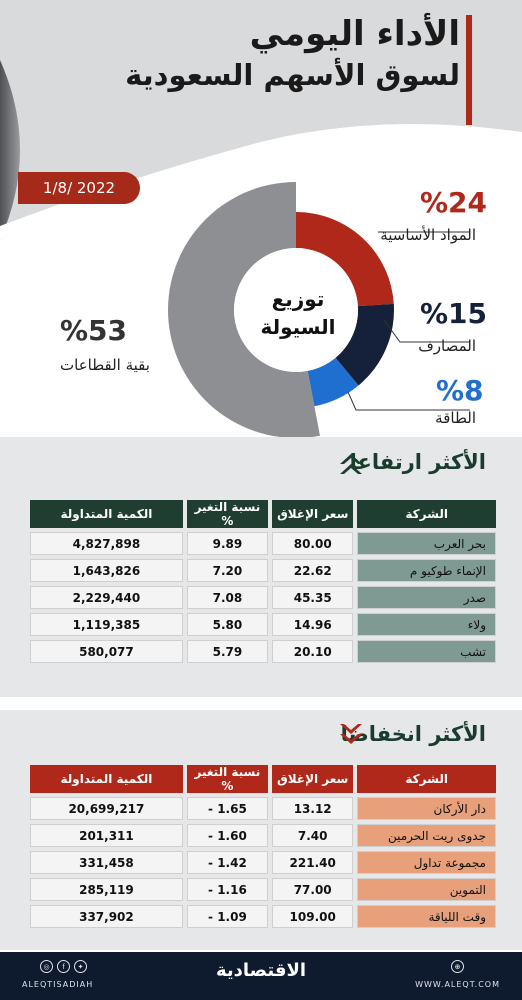 The height and width of the screenshot is (1000, 522). I want to click on volume-cell: 201,311, so click(106, 835).